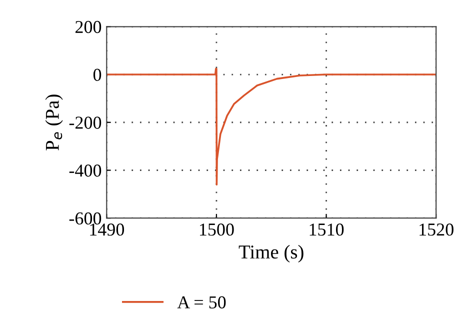 Image resolution: width=474 pixels, height=333 pixels. I want to click on x-tick-label: 1500, so click(217, 230).